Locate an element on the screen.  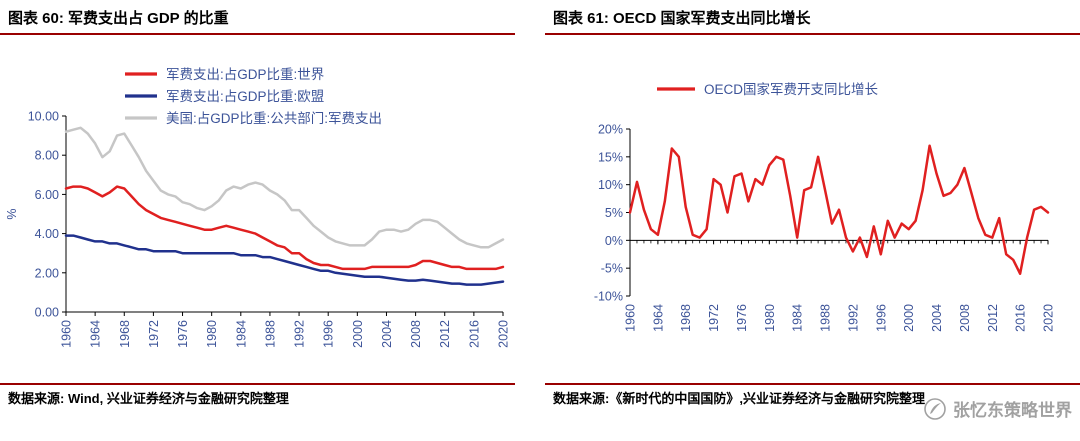
y-tick-label: 10.00 is located at coordinates (43, 117).